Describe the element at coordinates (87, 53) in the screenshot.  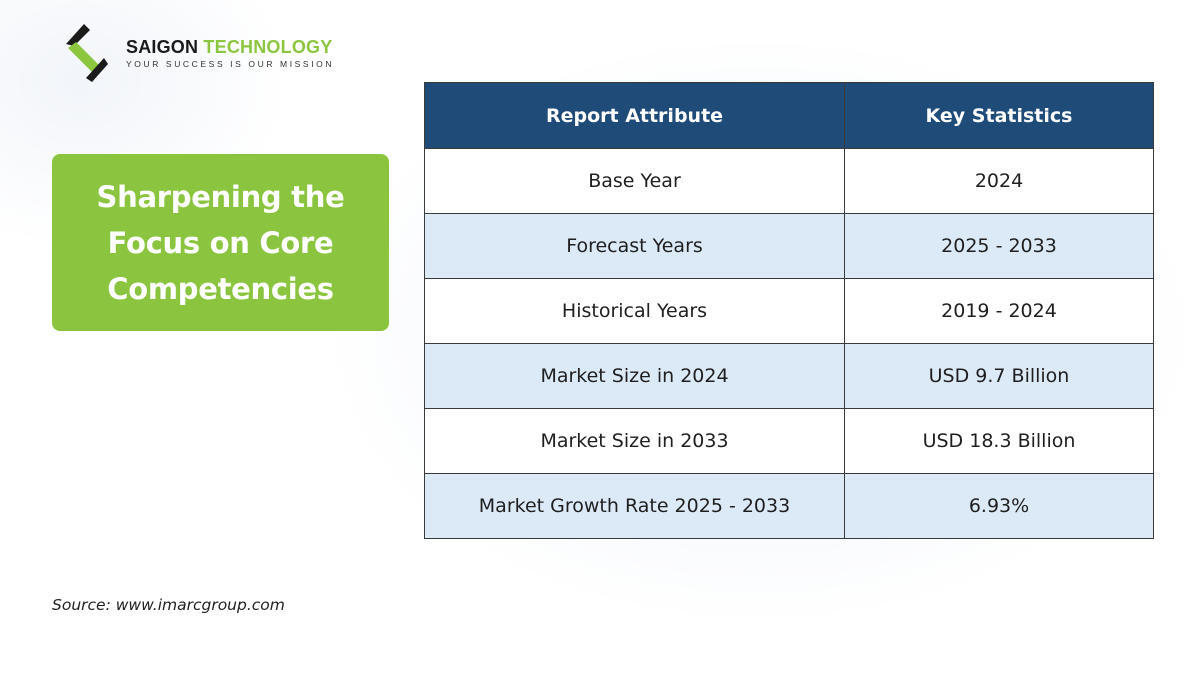
I see `saigon-technology-logo-icon` at that location.